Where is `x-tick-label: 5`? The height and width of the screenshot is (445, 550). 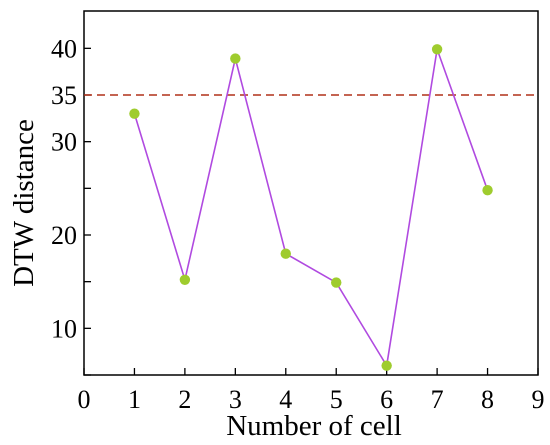 x-tick-label: 5 is located at coordinates (336, 399).